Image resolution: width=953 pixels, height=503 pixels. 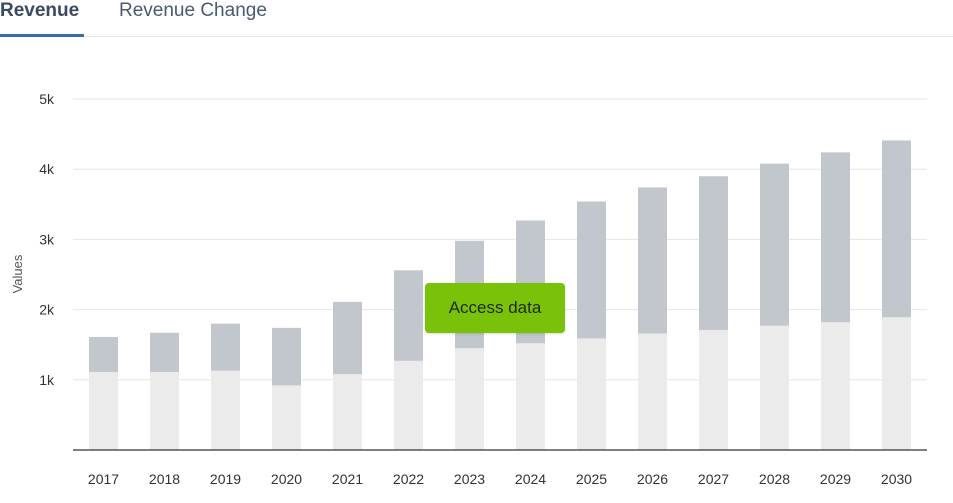 What do you see at coordinates (47, 239) in the screenshot?
I see `y-tick-label: 3k` at bounding box center [47, 239].